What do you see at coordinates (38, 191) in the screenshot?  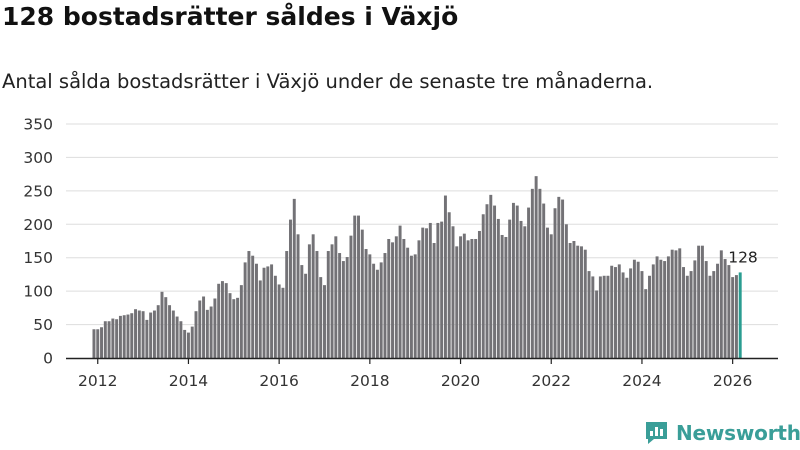 I see `y-tick-label: 250` at bounding box center [38, 191].